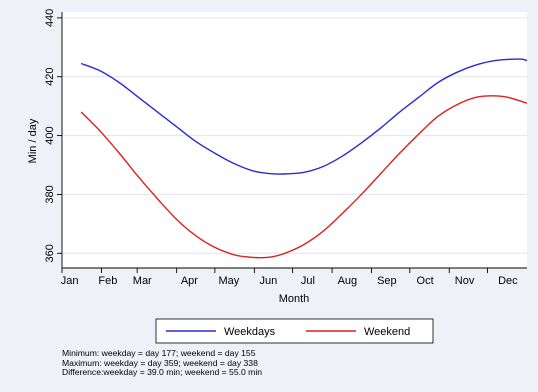  What do you see at coordinates (50, 194) in the screenshot?
I see `y-tick-label: 380` at bounding box center [50, 194].